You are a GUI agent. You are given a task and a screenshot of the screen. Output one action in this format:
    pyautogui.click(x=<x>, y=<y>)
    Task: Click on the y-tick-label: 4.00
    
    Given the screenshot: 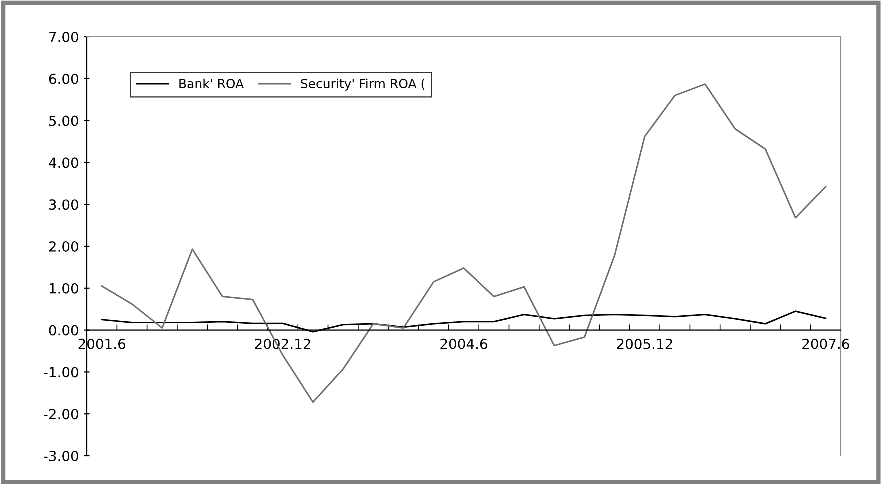 What is the action you would take?
    pyautogui.click(x=63, y=163)
    